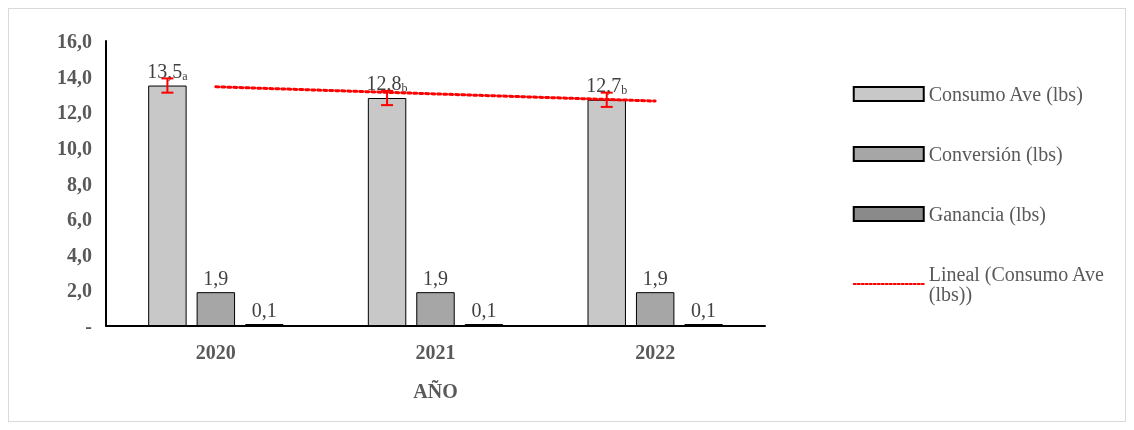 Image resolution: width=1134 pixels, height=430 pixels. What do you see at coordinates (435, 352) in the screenshot?
I see `x-tick-label: 2021` at bounding box center [435, 352].